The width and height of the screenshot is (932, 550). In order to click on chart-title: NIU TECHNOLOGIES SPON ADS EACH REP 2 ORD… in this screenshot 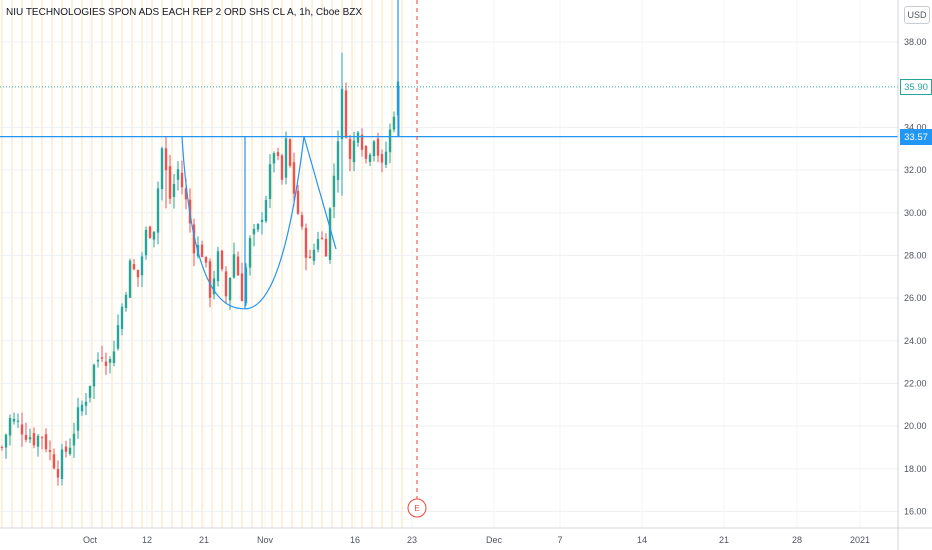, I will do `click(184, 12)`.